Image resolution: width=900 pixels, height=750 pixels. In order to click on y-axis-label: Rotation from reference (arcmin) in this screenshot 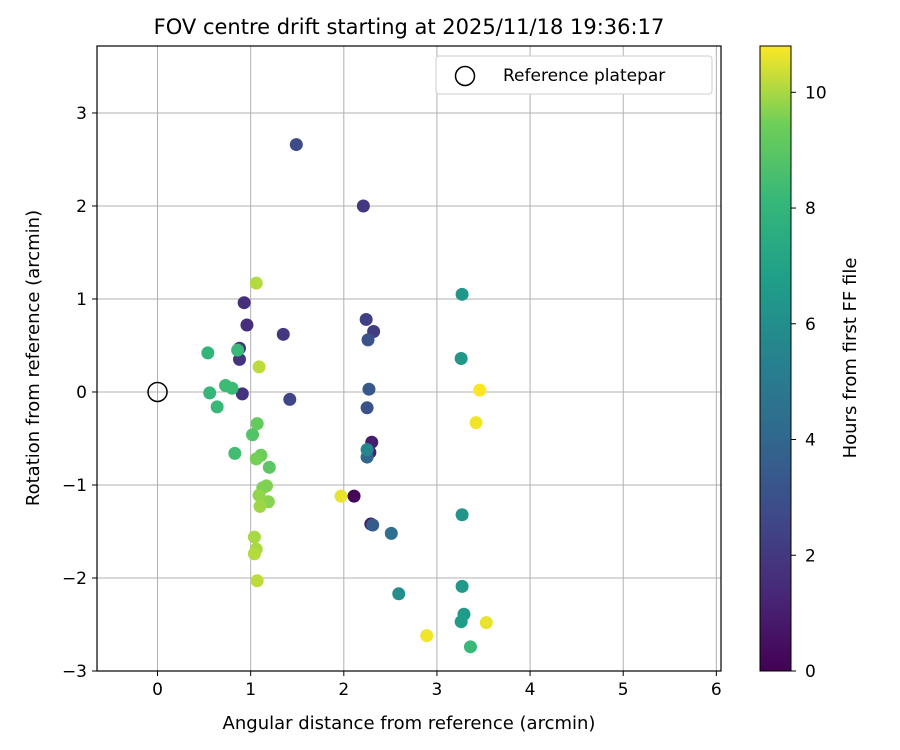, I will do `click(33, 358)`.